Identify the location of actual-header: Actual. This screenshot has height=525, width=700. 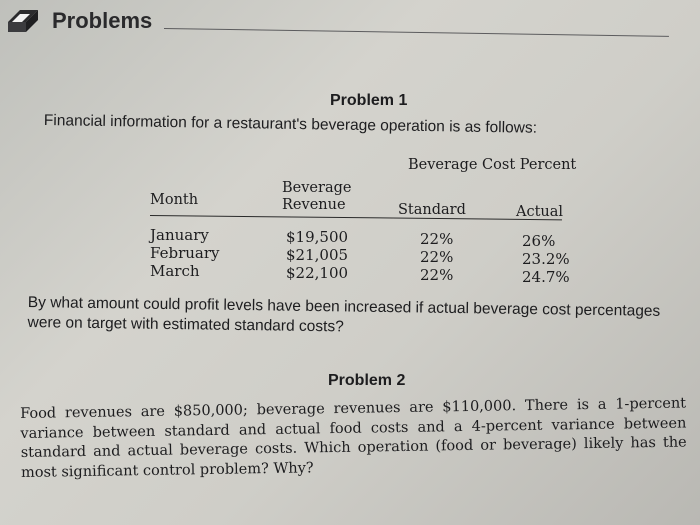
(540, 212).